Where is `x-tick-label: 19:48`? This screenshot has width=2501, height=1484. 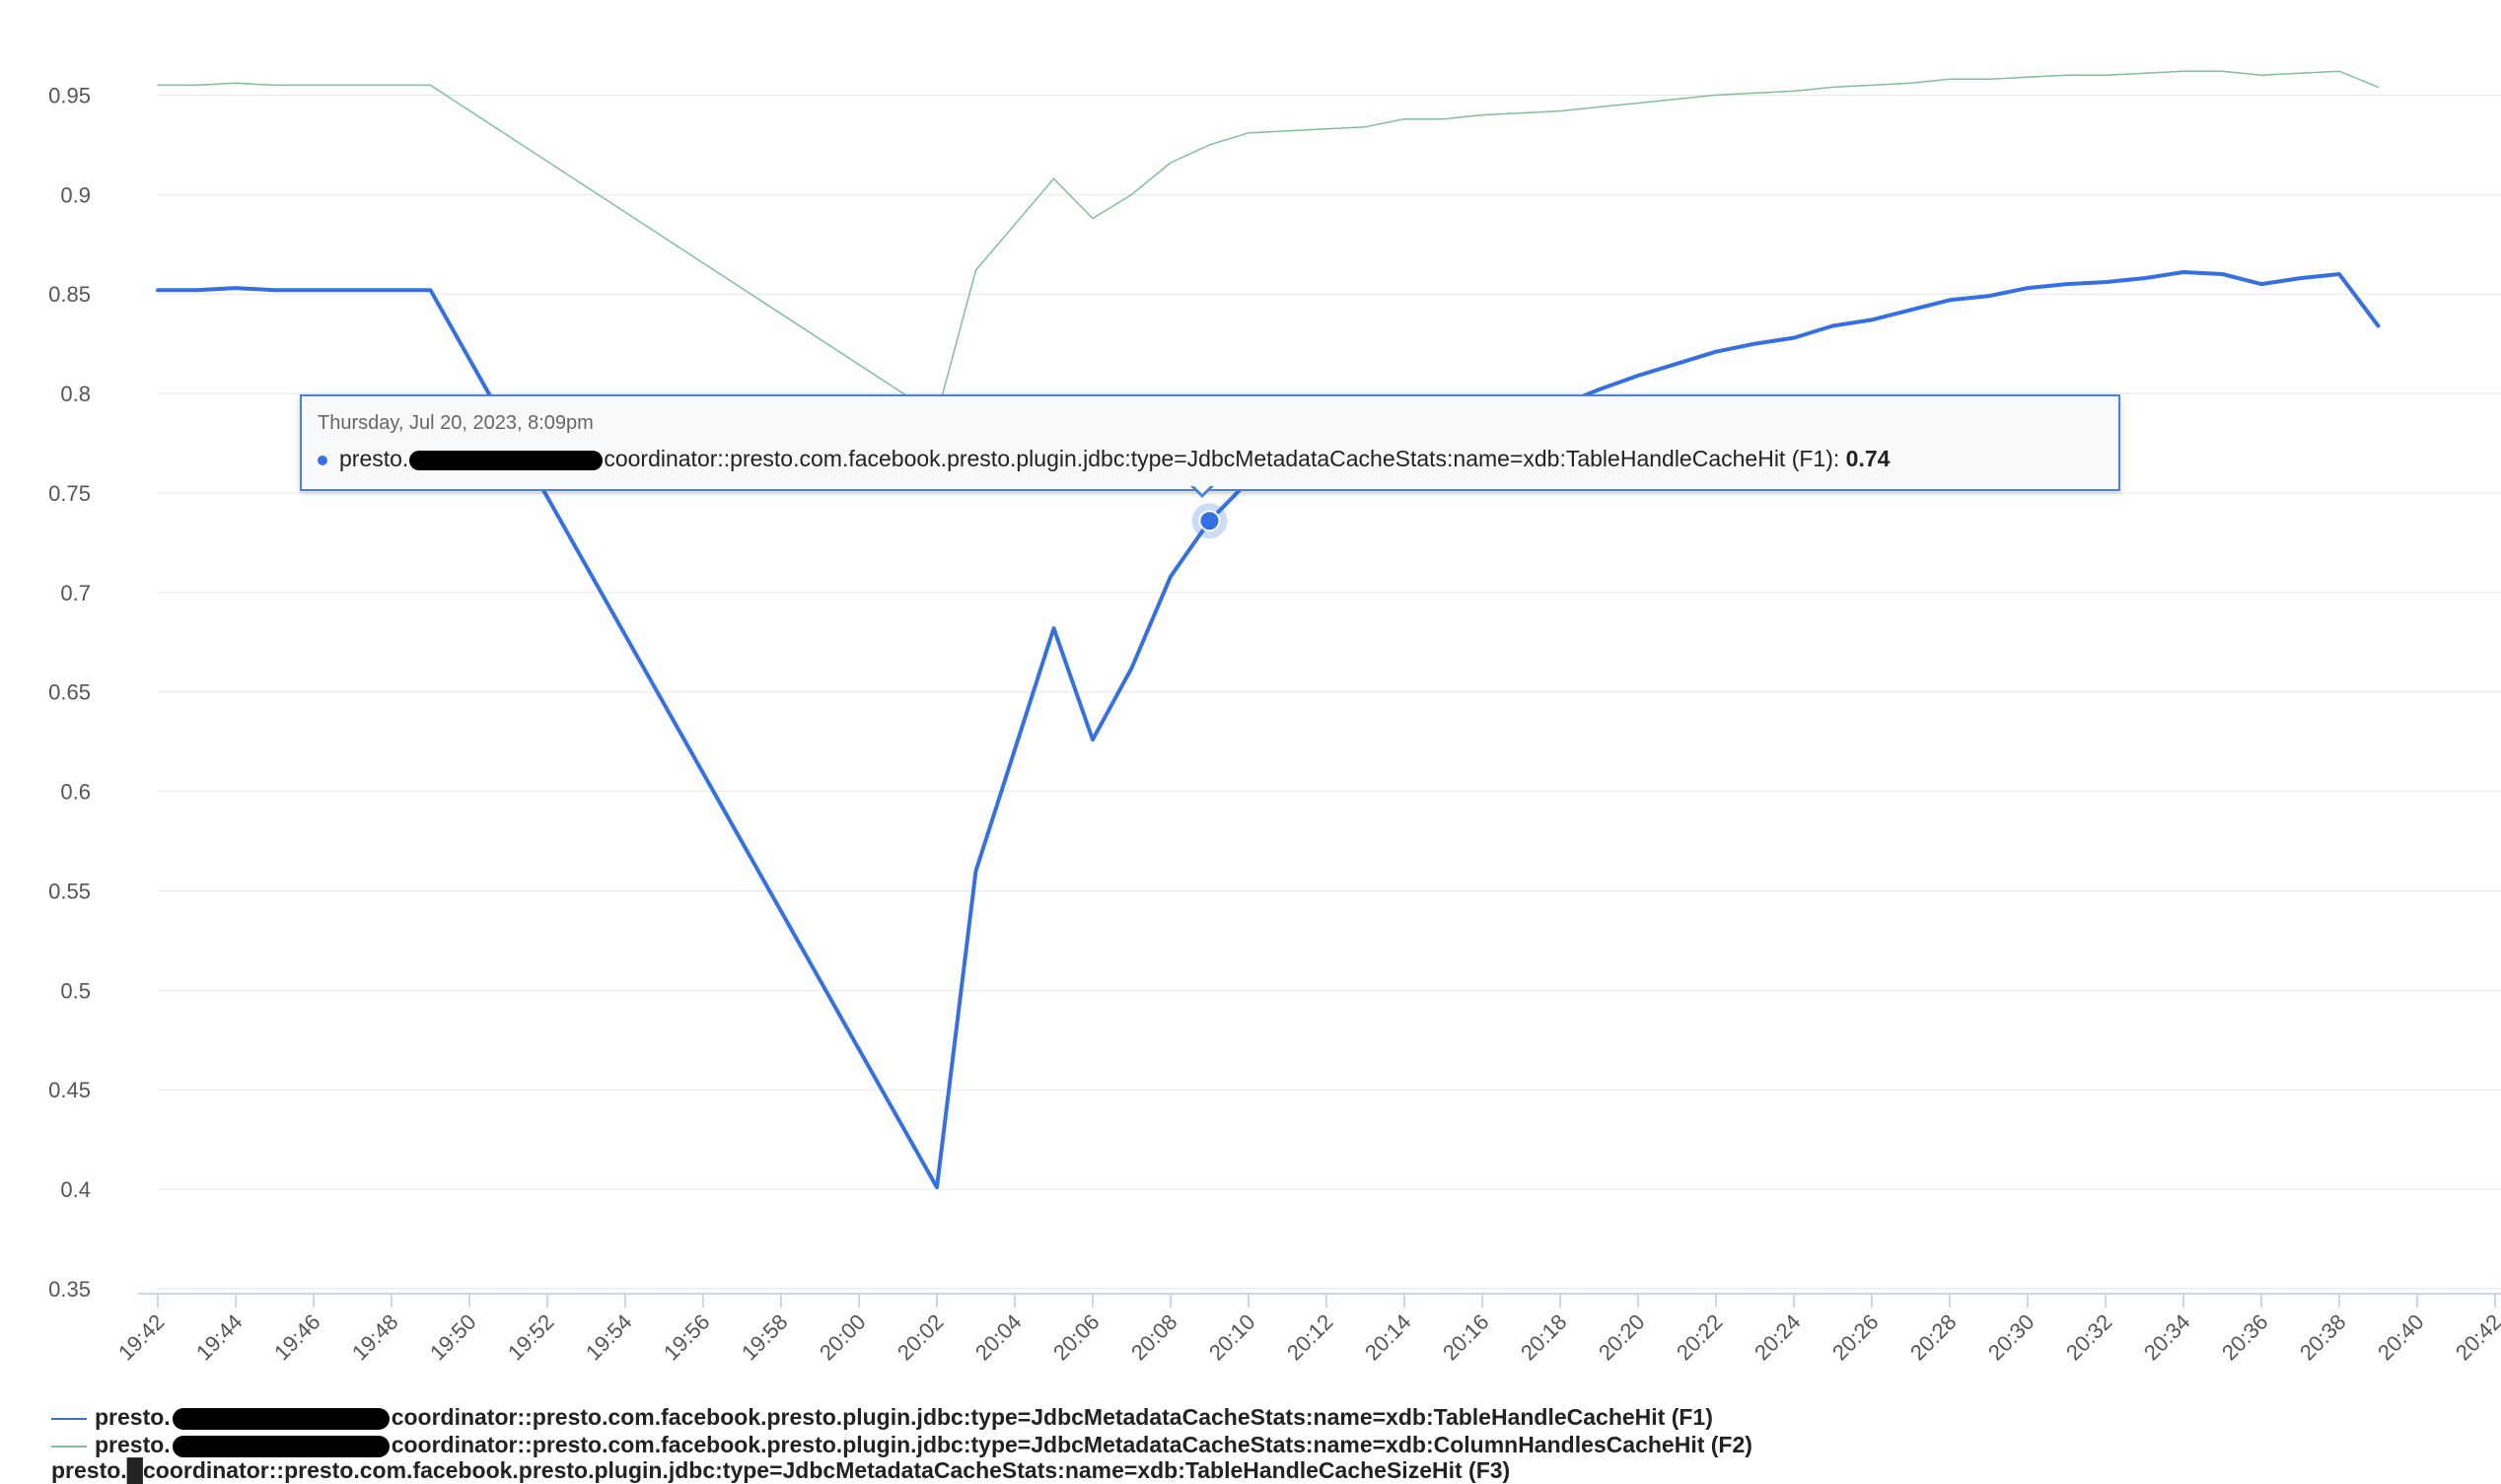
x-tick-label: 19:48 is located at coordinates (375, 1337).